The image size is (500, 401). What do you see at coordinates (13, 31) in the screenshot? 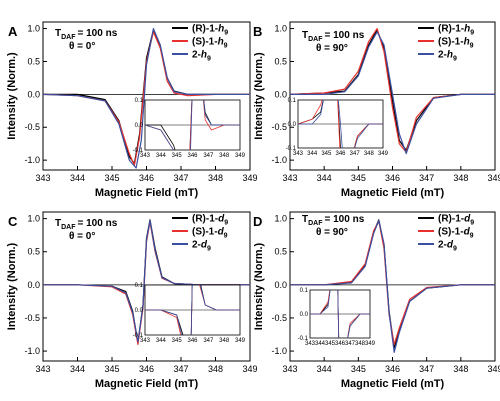
I see `panel-letter: A` at bounding box center [13, 31].